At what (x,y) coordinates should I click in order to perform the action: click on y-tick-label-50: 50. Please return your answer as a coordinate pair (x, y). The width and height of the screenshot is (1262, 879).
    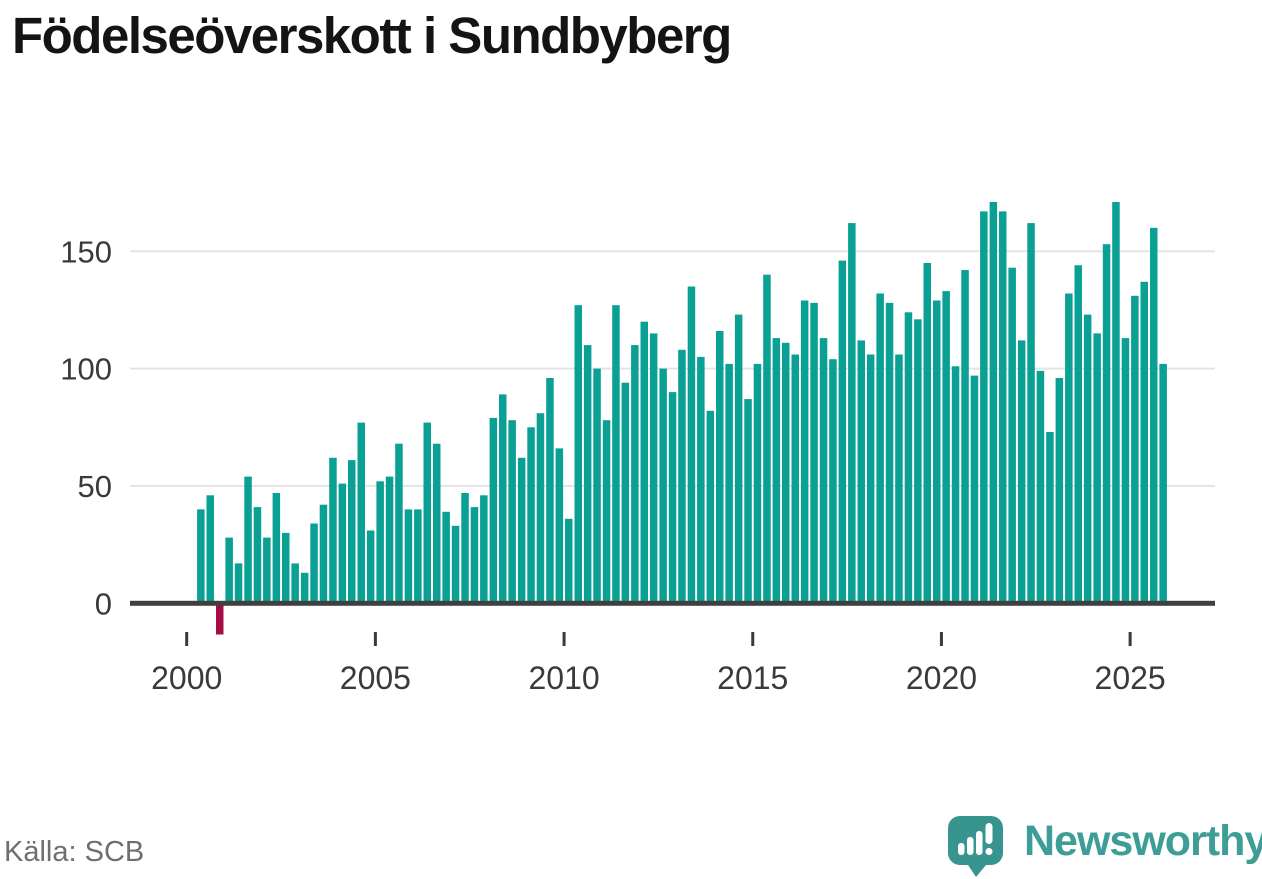
    Looking at the image, I should click on (95, 486).